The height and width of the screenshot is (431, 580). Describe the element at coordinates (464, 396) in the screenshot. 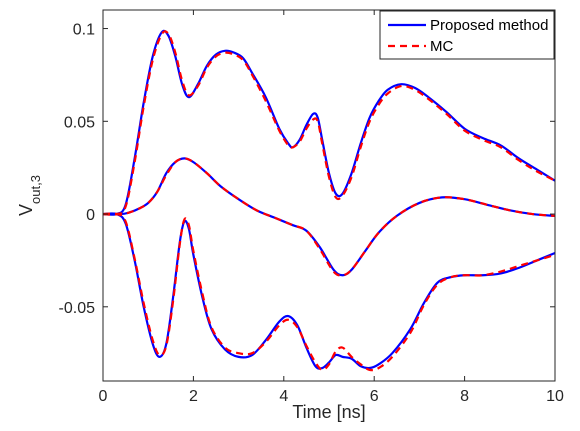

I see `x-tick-label: 8` at that location.